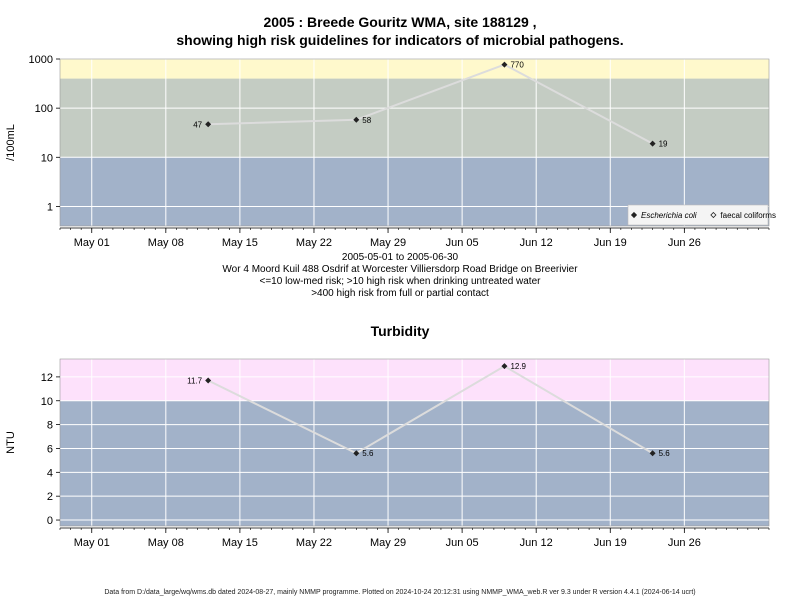  I want to click on date-range-caption: 2005-05-01 to 2005-06-30, so click(400, 257).